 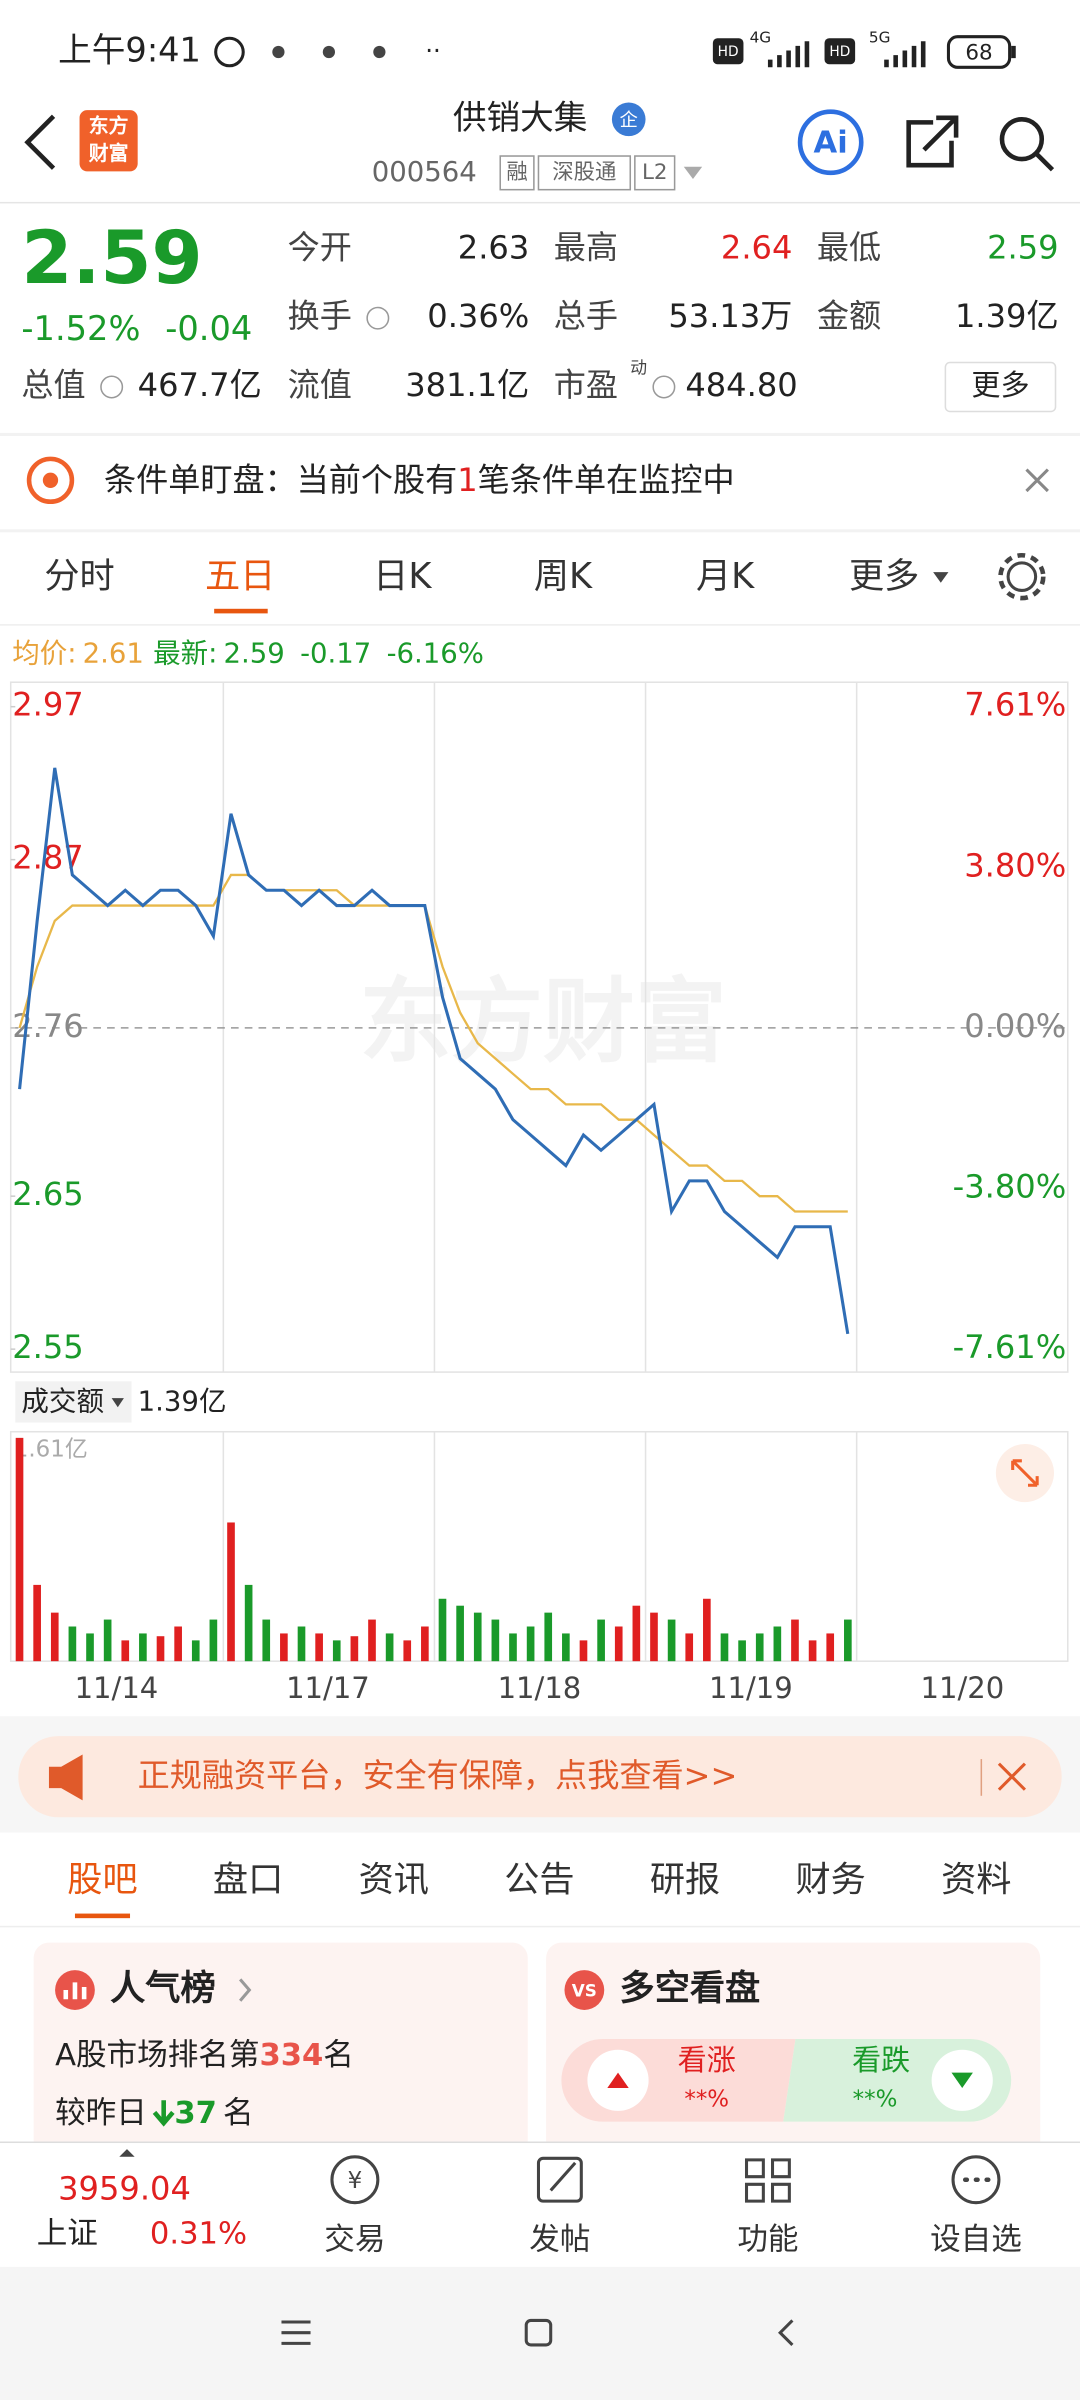 What do you see at coordinates (394, 1879) in the screenshot?
I see `sub-tab: 资讯` at bounding box center [394, 1879].